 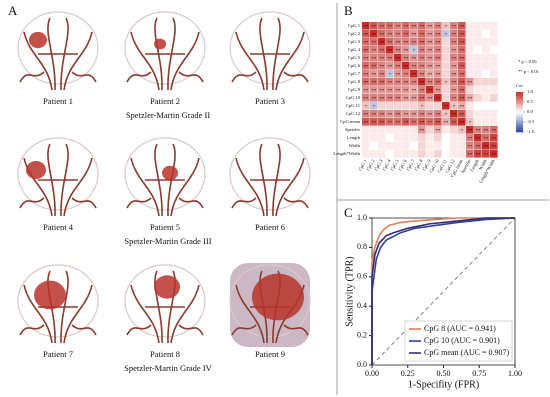 What do you see at coordinates (354, 57) in the screenshot?
I see `row-label: CpG 5` at bounding box center [354, 57].